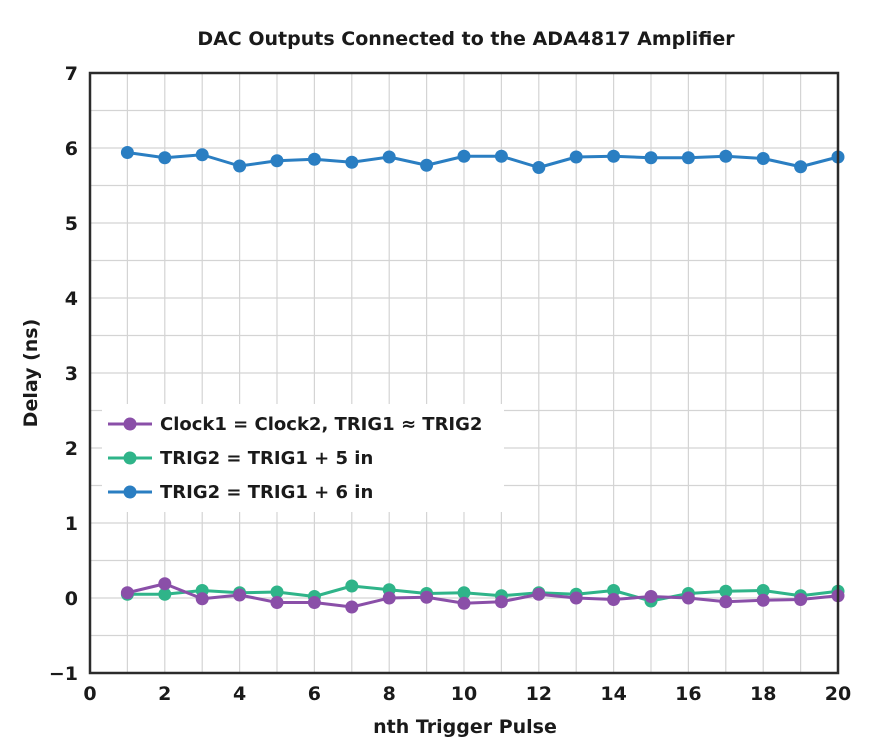  Describe the element at coordinates (63, 674) in the screenshot. I see `y-tick-label: −1` at that location.